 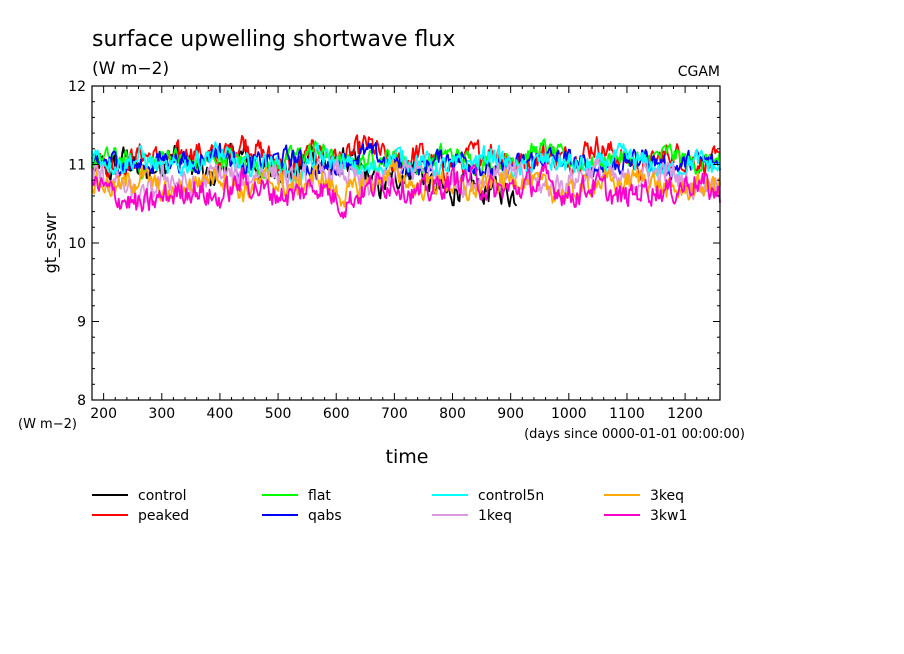 What do you see at coordinates (51, 242) in the screenshot?
I see `y-axis-label: gt_sswr` at bounding box center [51, 242].